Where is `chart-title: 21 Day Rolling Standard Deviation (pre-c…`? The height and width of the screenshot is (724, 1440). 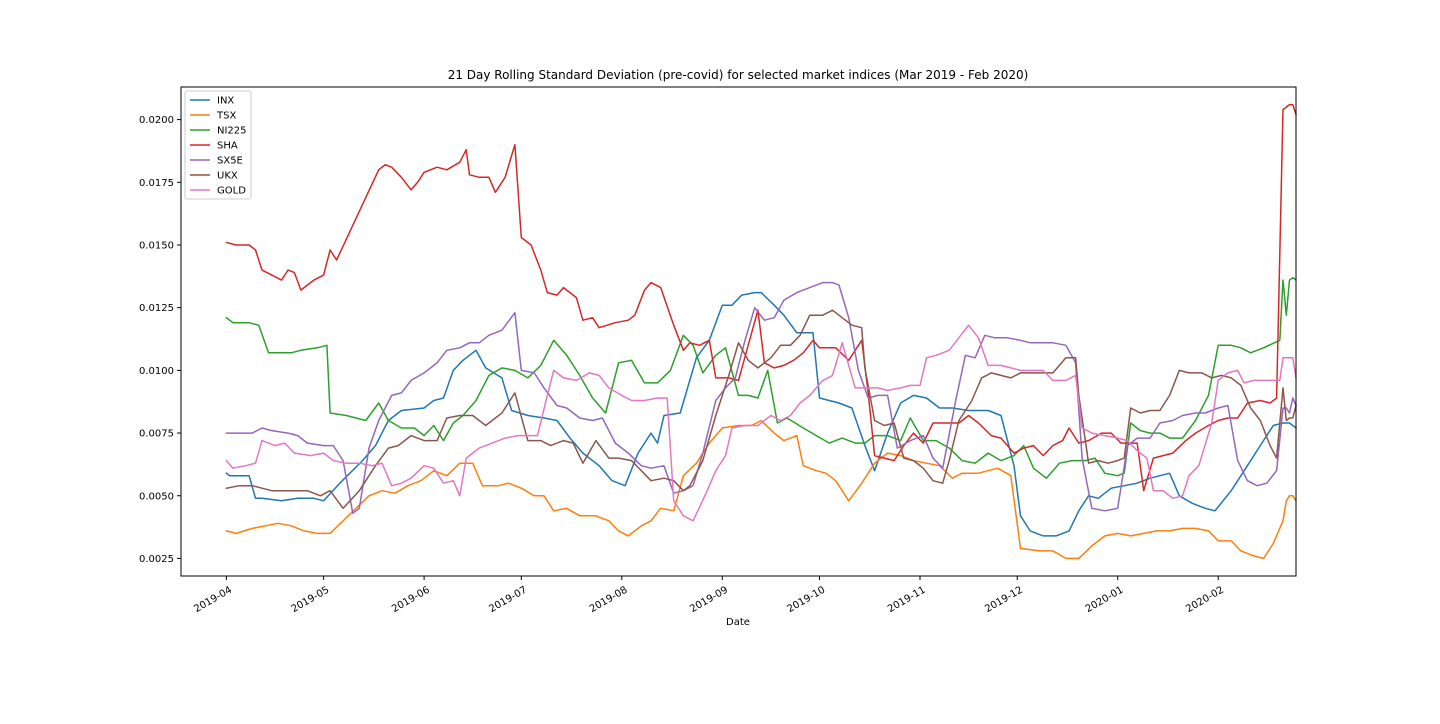 chart-title: 21 Day Rolling Standard Deviation (pre-c… is located at coordinates (738, 75).